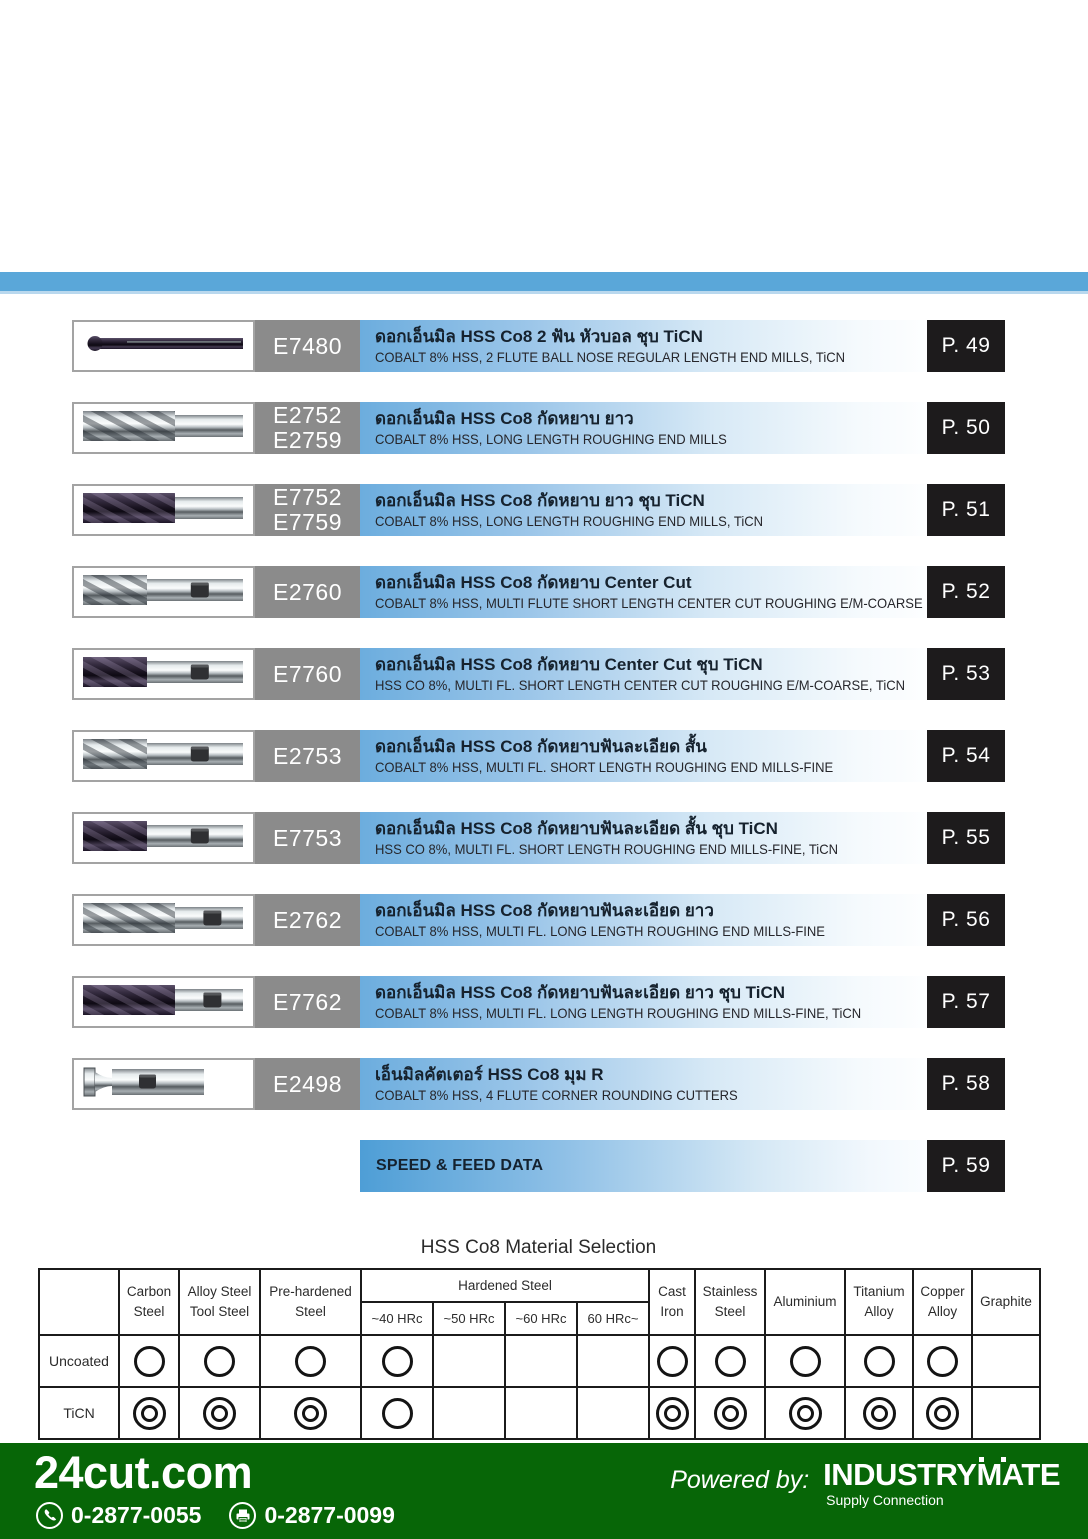 This screenshot has width=1088, height=1539. I want to click on page-ref: P. 52, so click(966, 591).